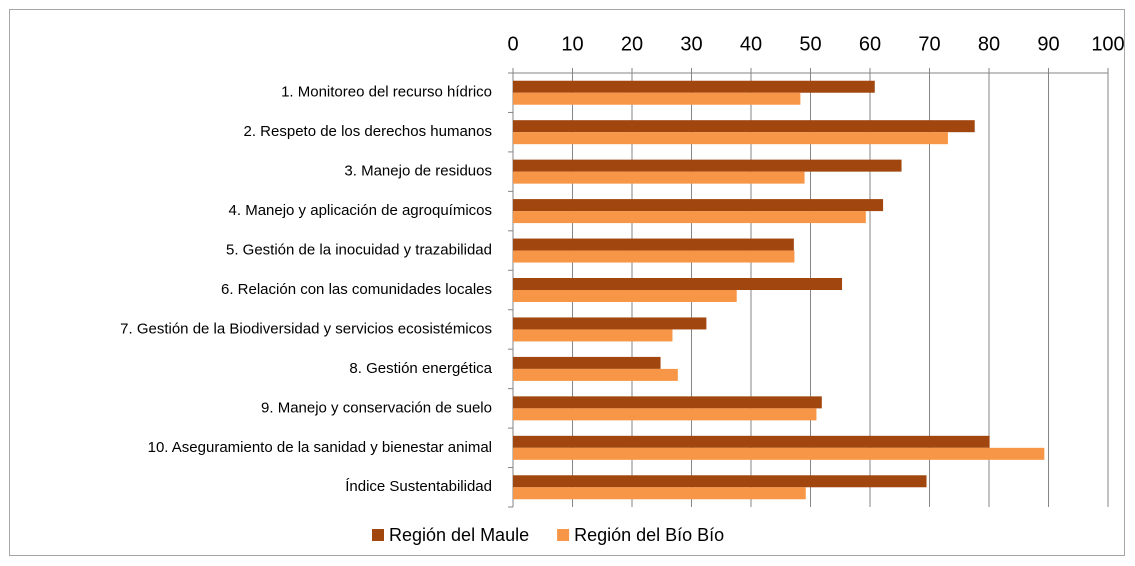 This screenshot has width=1135, height=566. What do you see at coordinates (691, 44) in the screenshot?
I see `x-tick-label: 30` at bounding box center [691, 44].